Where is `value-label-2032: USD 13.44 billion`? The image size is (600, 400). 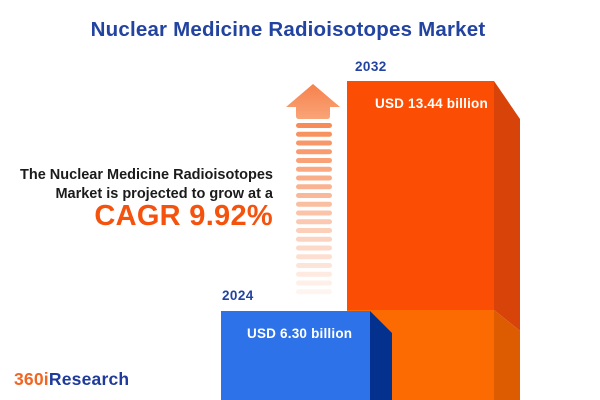
value-label-2032: USD 13.44 billion is located at coordinates (431, 103).